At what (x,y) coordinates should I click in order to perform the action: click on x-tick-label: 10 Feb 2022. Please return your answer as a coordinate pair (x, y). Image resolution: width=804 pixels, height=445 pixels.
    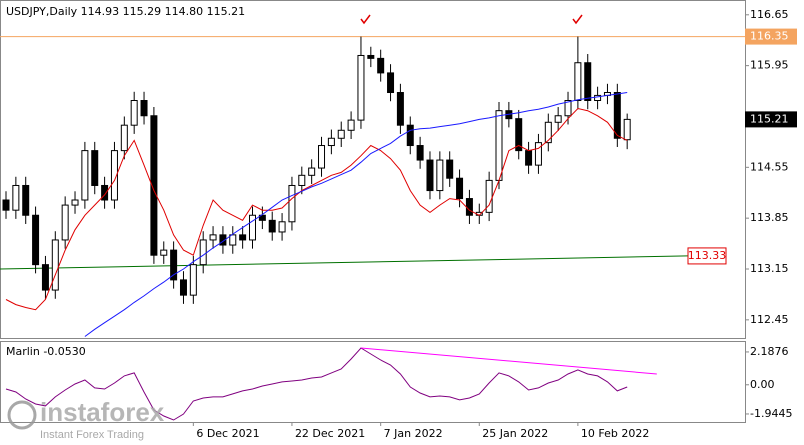
    Looking at the image, I should click on (615, 433).